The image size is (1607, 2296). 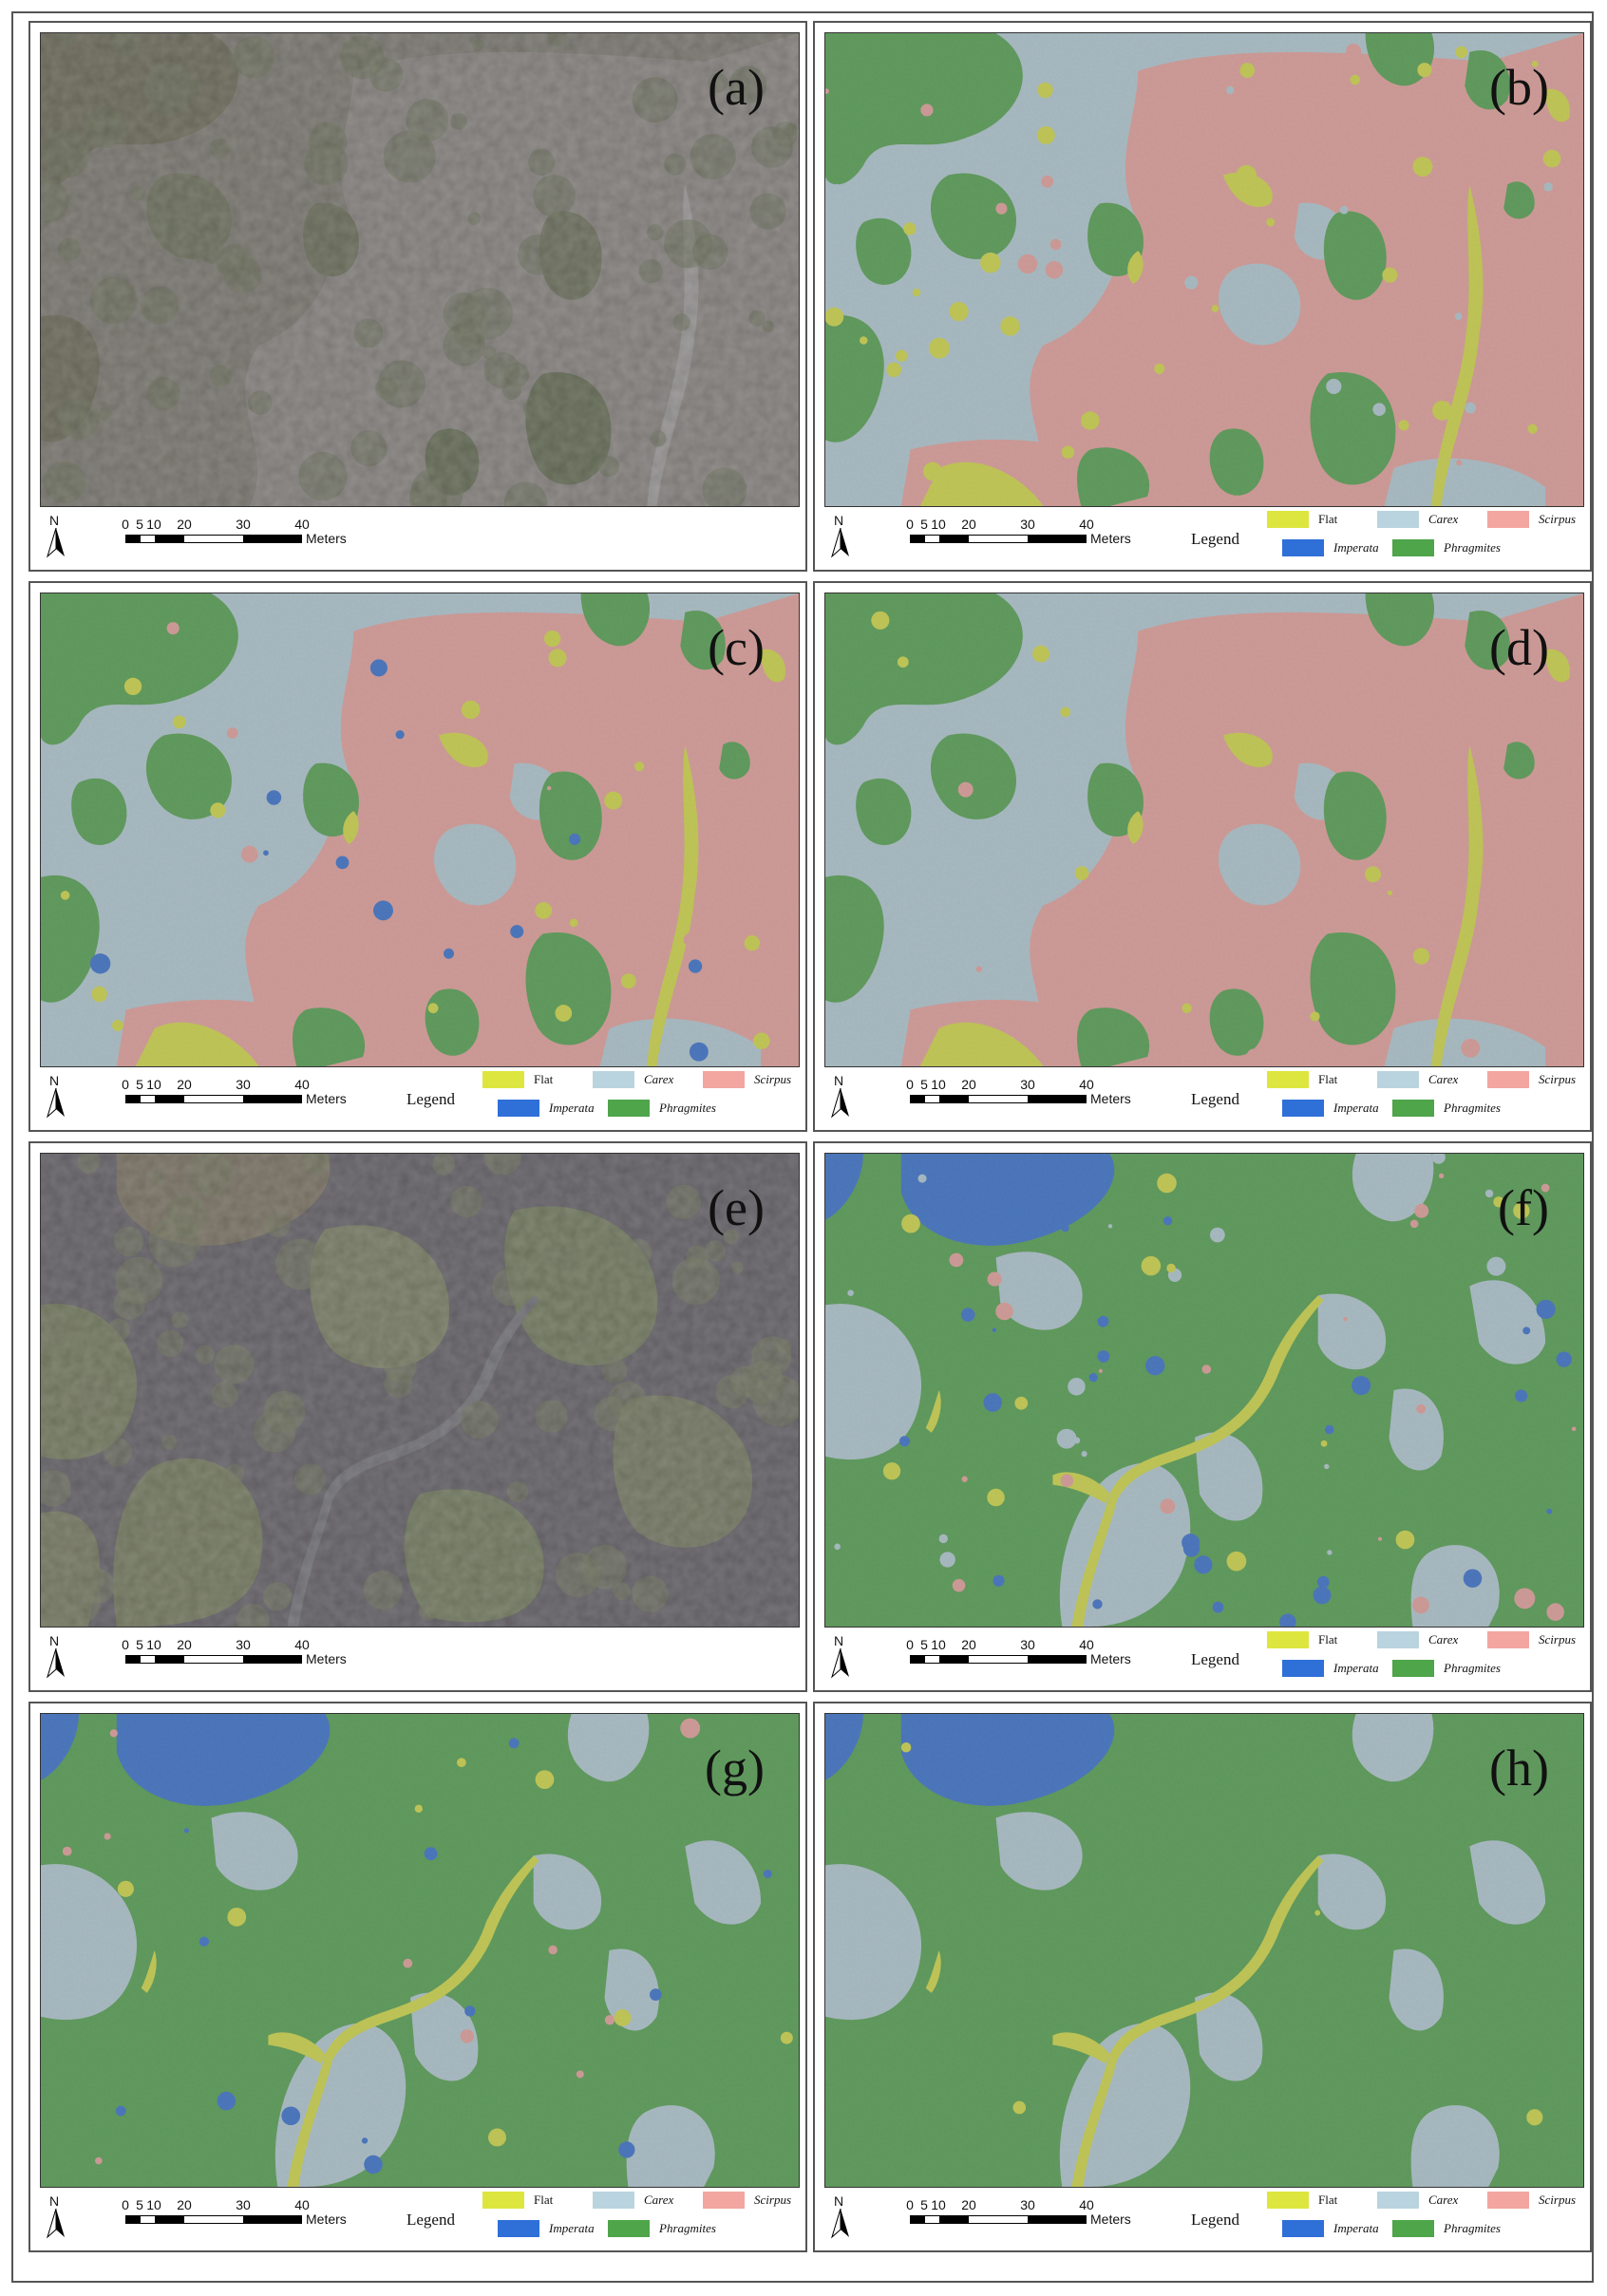 What do you see at coordinates (736, 647) in the screenshot?
I see `panel-label: (c)` at bounding box center [736, 647].